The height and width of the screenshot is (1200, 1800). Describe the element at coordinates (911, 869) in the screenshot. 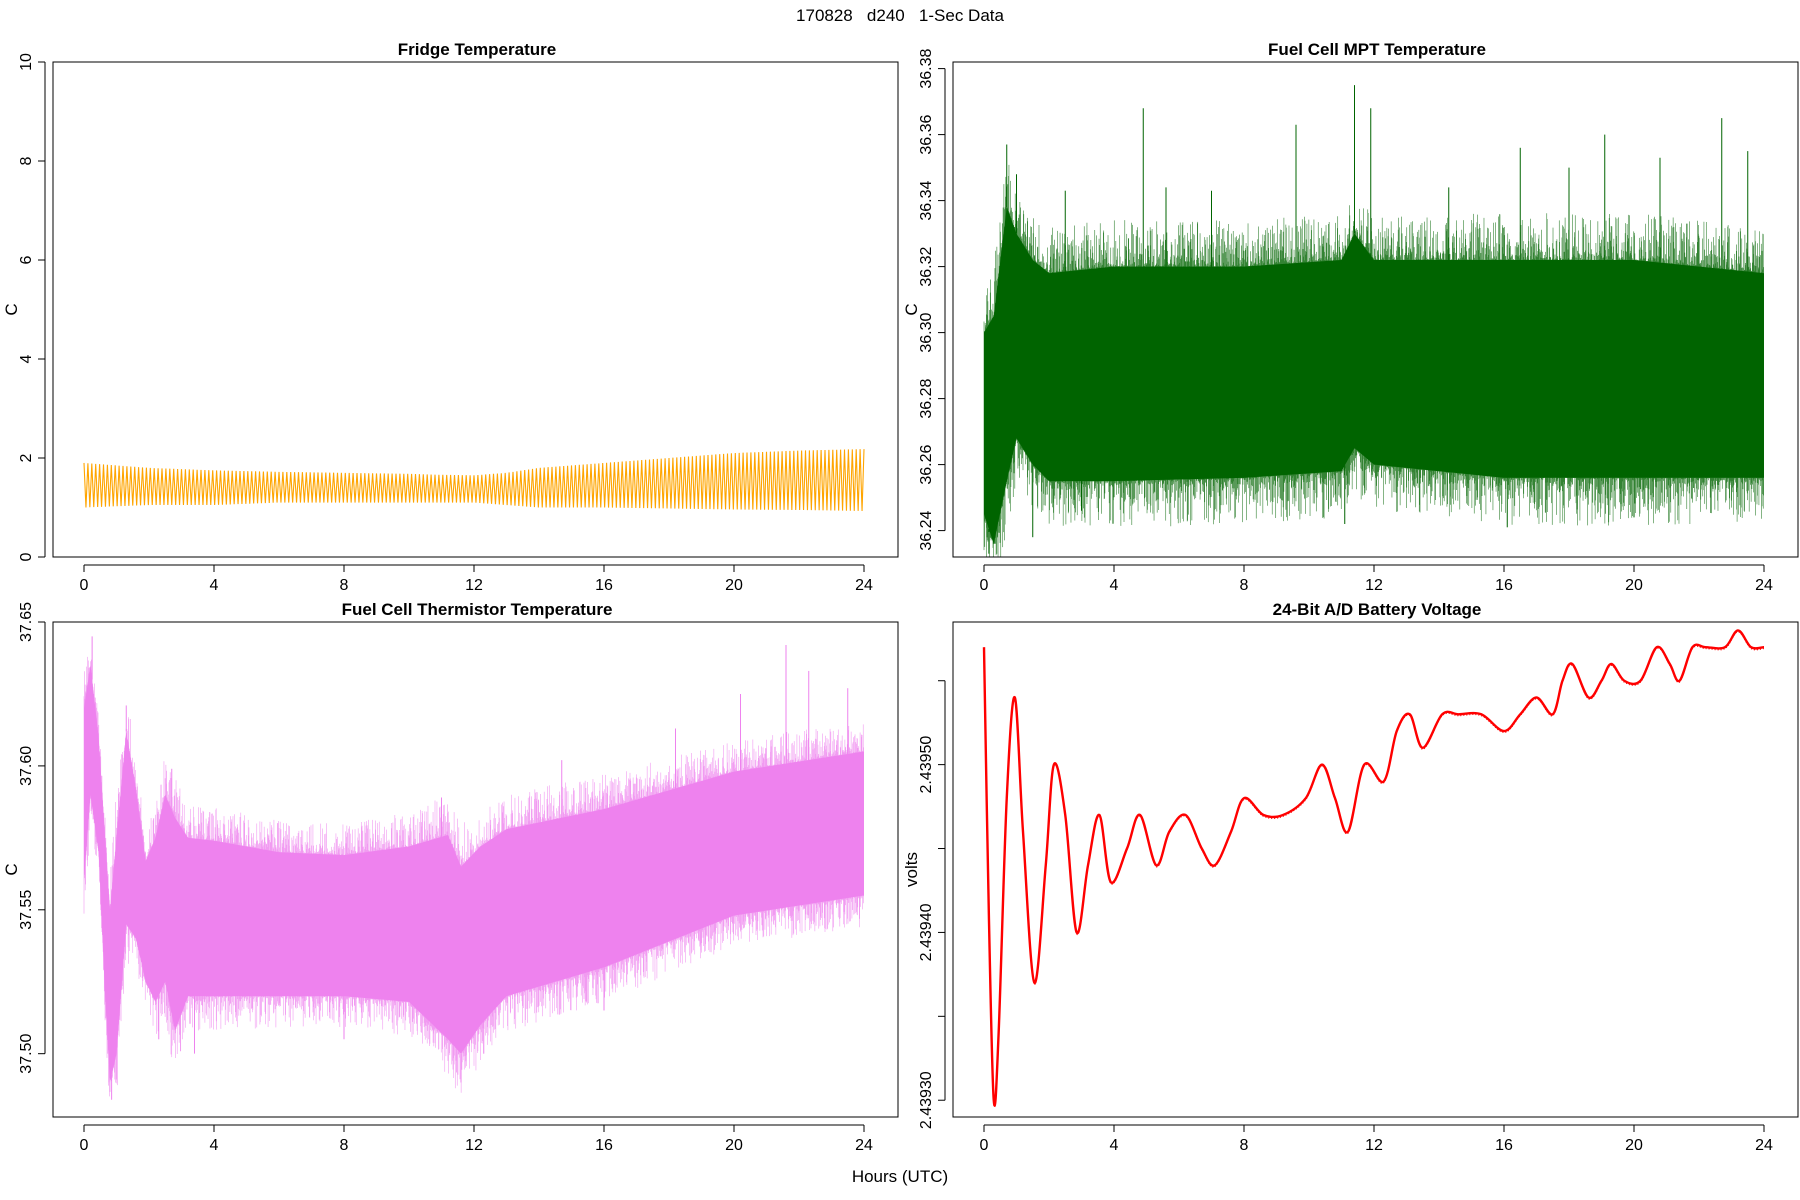

I see `y-axis-label: volts` at that location.